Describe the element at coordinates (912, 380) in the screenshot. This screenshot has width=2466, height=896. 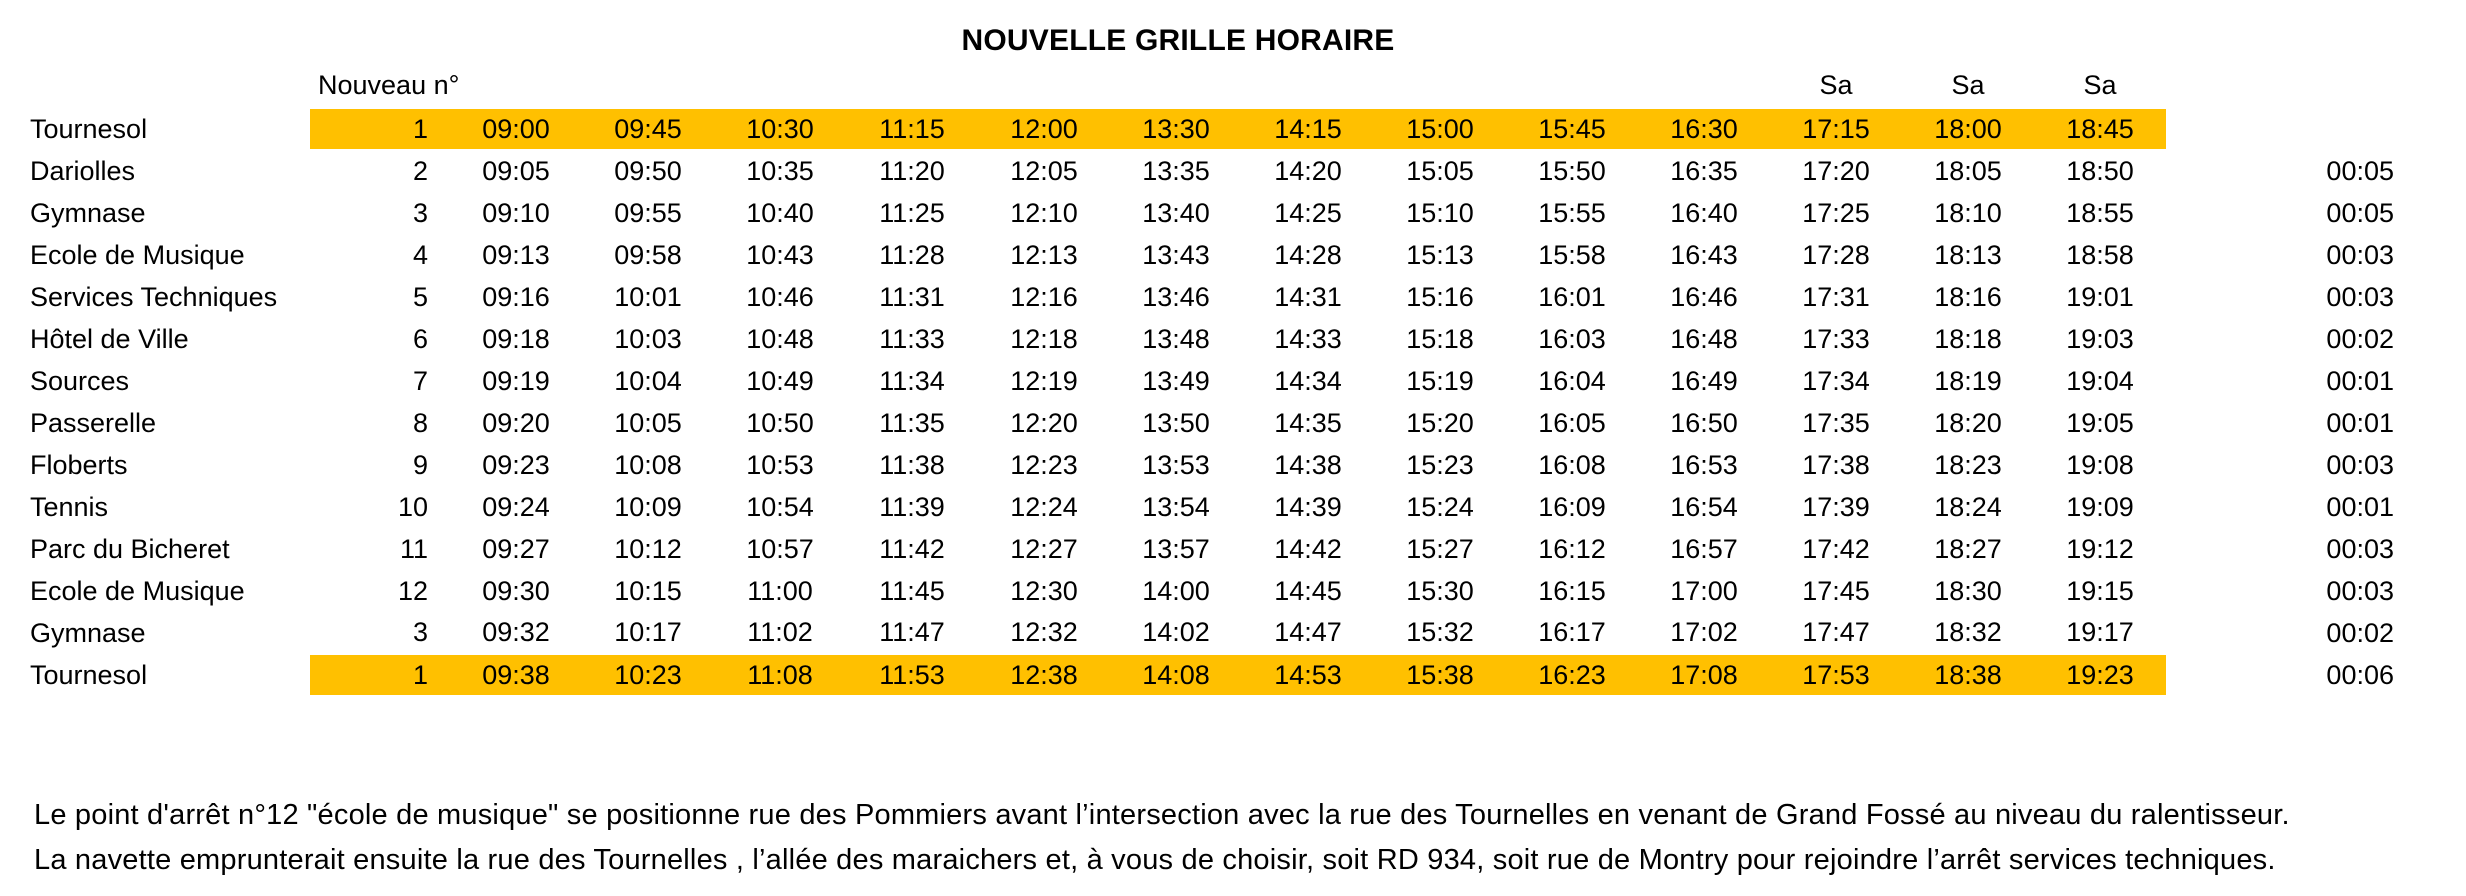
I see `time-cell: 11:34` at that location.